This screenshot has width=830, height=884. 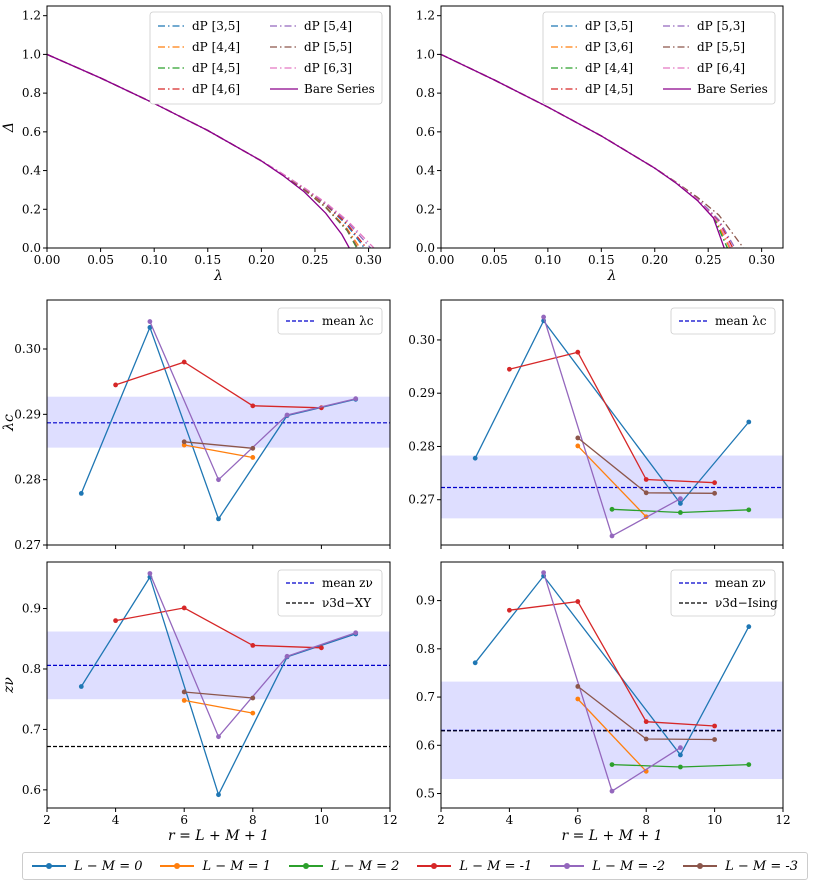 I want to click on y-tick-label: 0.9, so click(x=425, y=601).